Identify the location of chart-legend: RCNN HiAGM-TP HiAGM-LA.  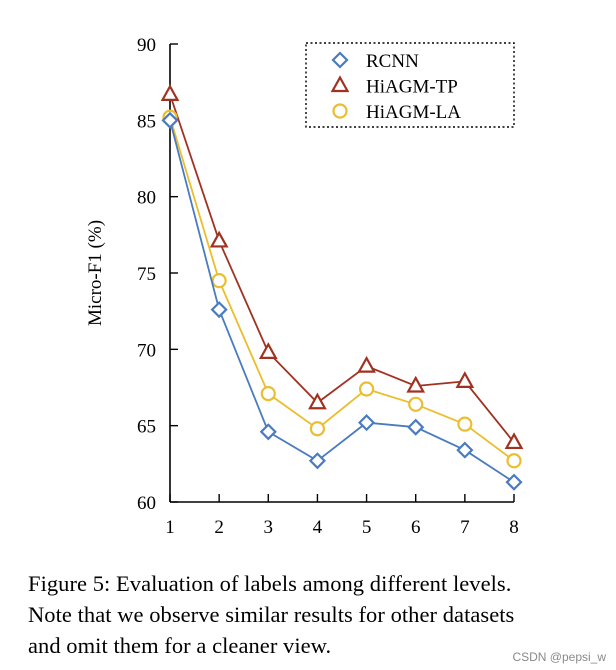
(410, 85).